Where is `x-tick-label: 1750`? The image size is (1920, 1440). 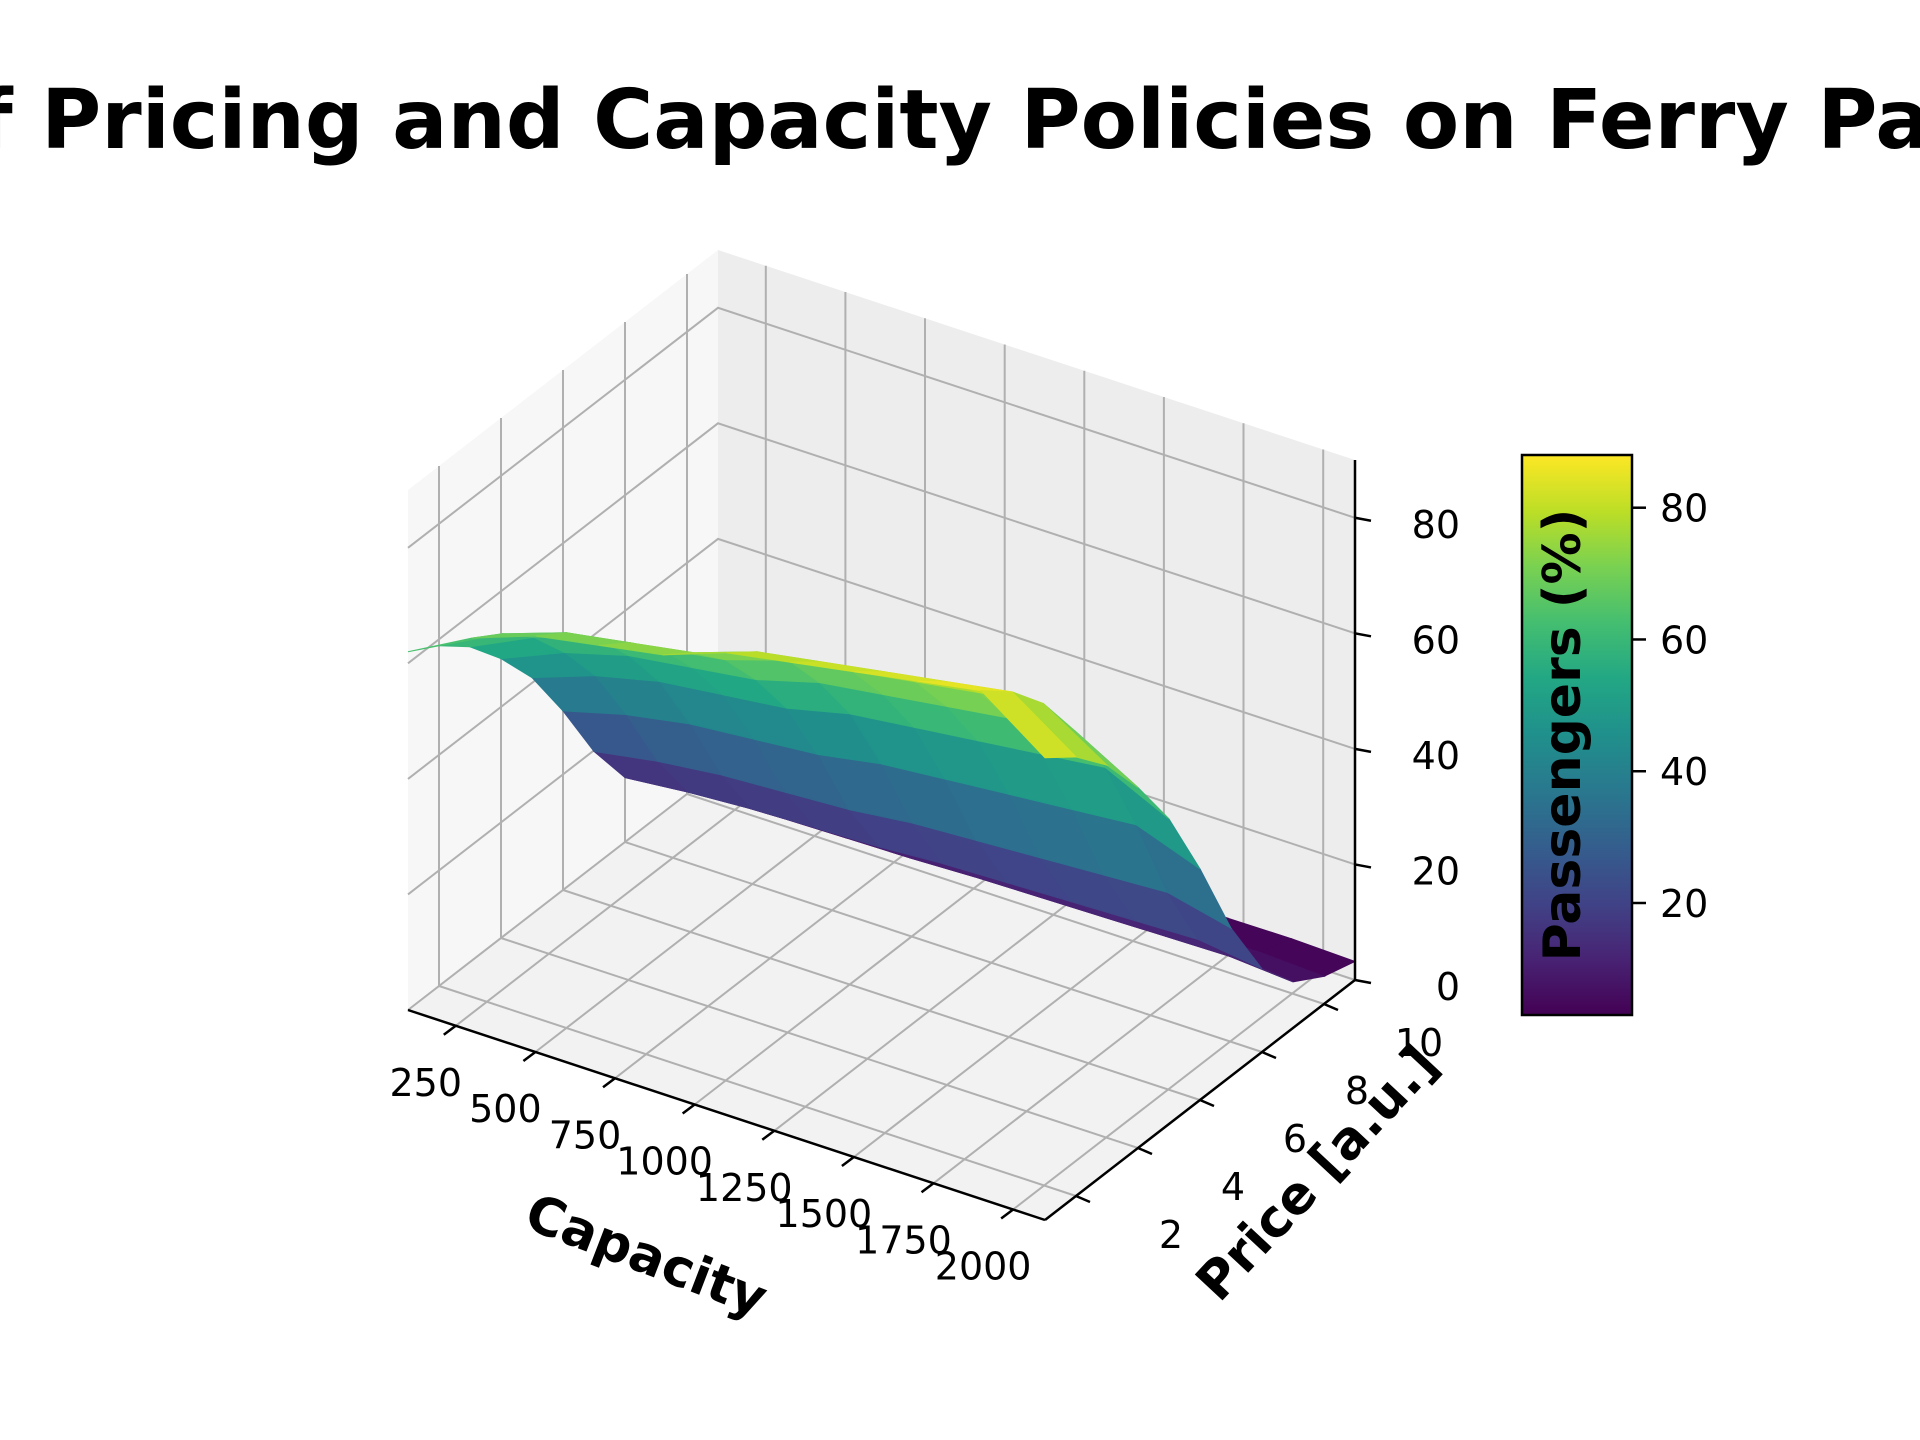 x-tick-label: 1750 is located at coordinates (903, 1240).